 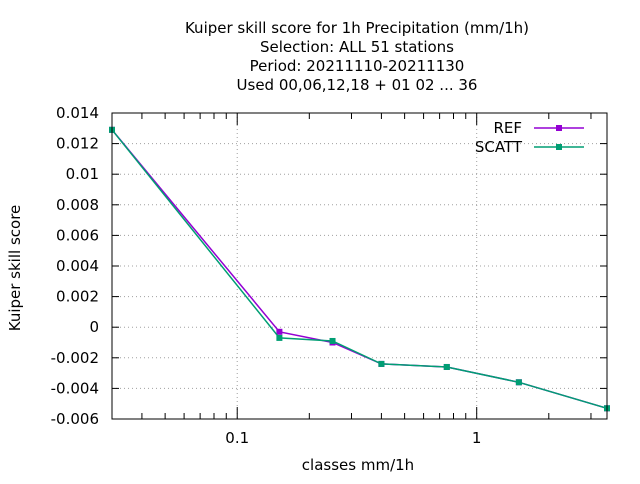 I want to click on y-tick-label: 0.004, so click(x=77, y=266).